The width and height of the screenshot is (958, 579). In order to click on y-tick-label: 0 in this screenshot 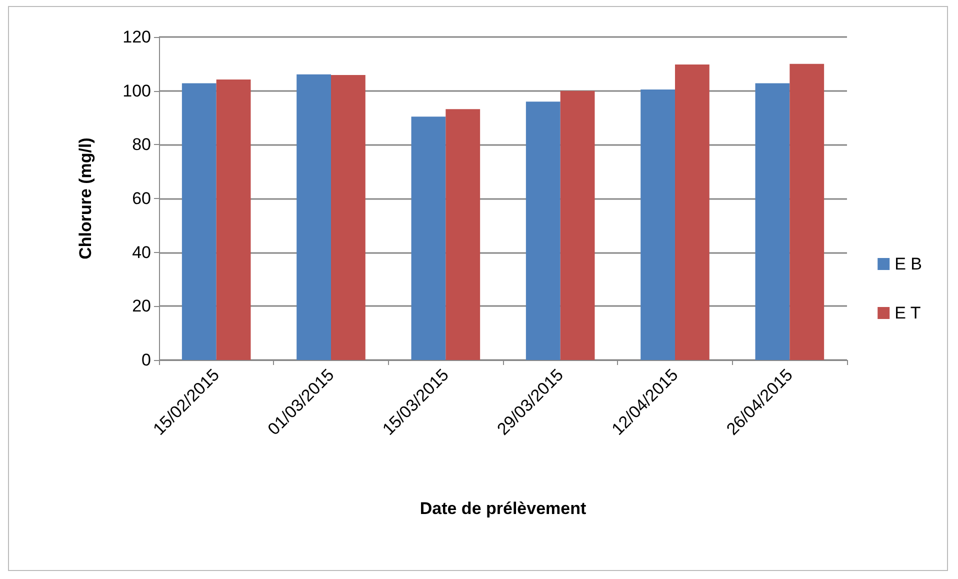, I will do `click(146, 360)`.